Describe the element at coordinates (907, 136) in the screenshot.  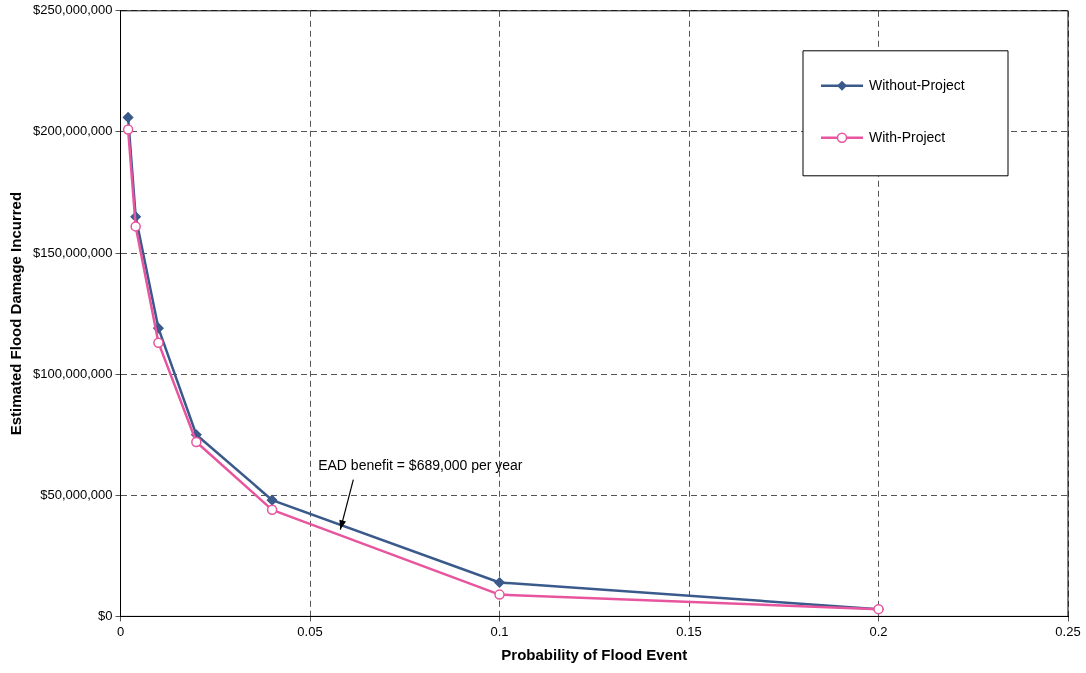
I see `legend-label: With-Project` at that location.